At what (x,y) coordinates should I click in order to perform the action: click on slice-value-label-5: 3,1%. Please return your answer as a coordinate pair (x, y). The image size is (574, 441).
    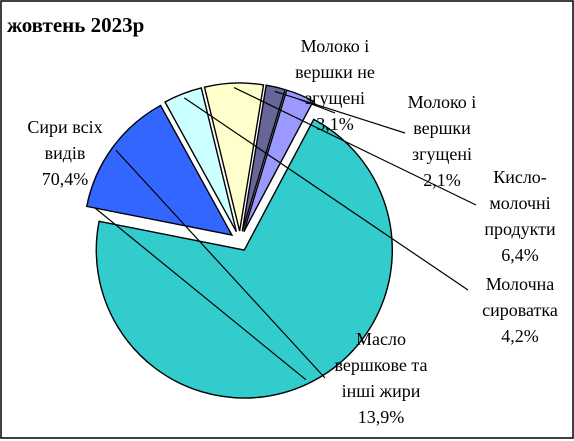
    Looking at the image, I should click on (335, 124).